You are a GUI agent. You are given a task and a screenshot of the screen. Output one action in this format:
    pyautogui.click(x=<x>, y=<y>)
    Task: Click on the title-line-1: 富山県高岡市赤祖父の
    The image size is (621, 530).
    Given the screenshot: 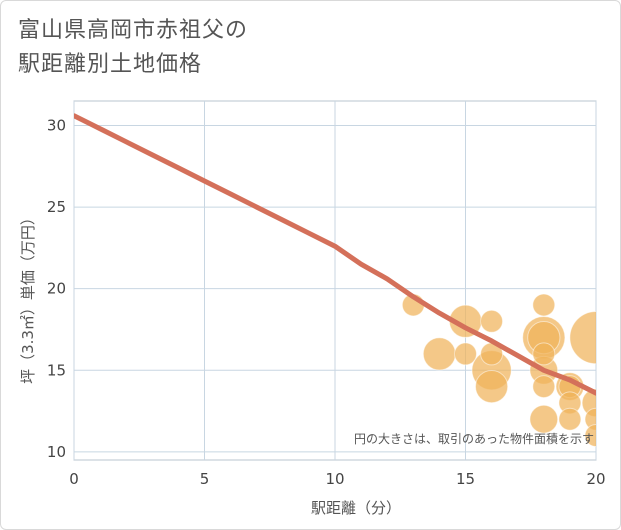 What is the action you would take?
    pyautogui.click(x=133, y=30)
    